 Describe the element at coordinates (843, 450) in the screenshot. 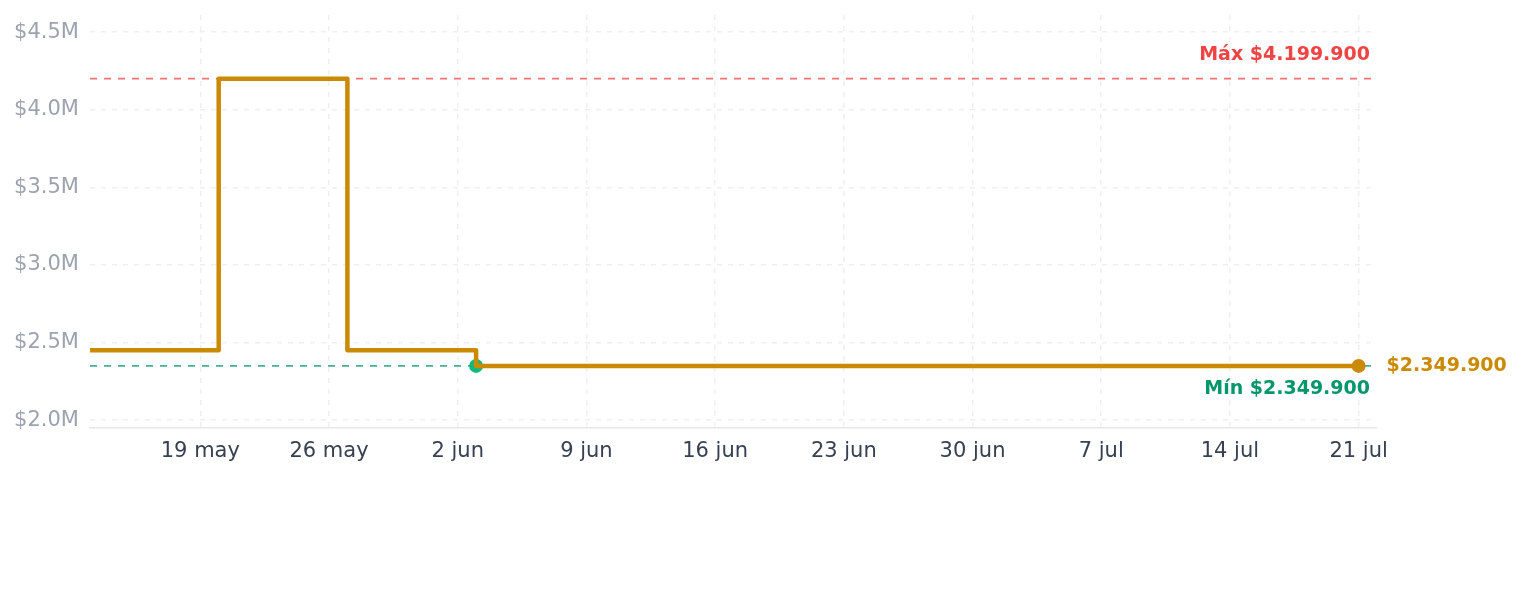

I see `x-tick-label: 23 jun` at that location.